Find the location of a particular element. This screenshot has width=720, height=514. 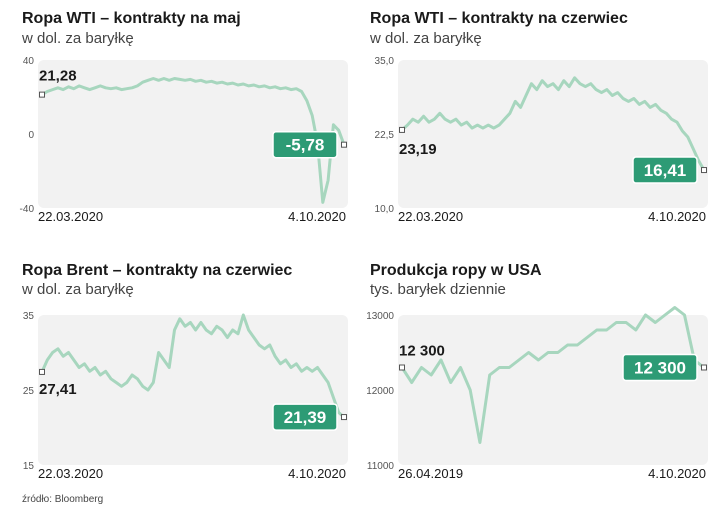

chart-subtitle: tys. baryłek dziennie is located at coordinates (438, 289).